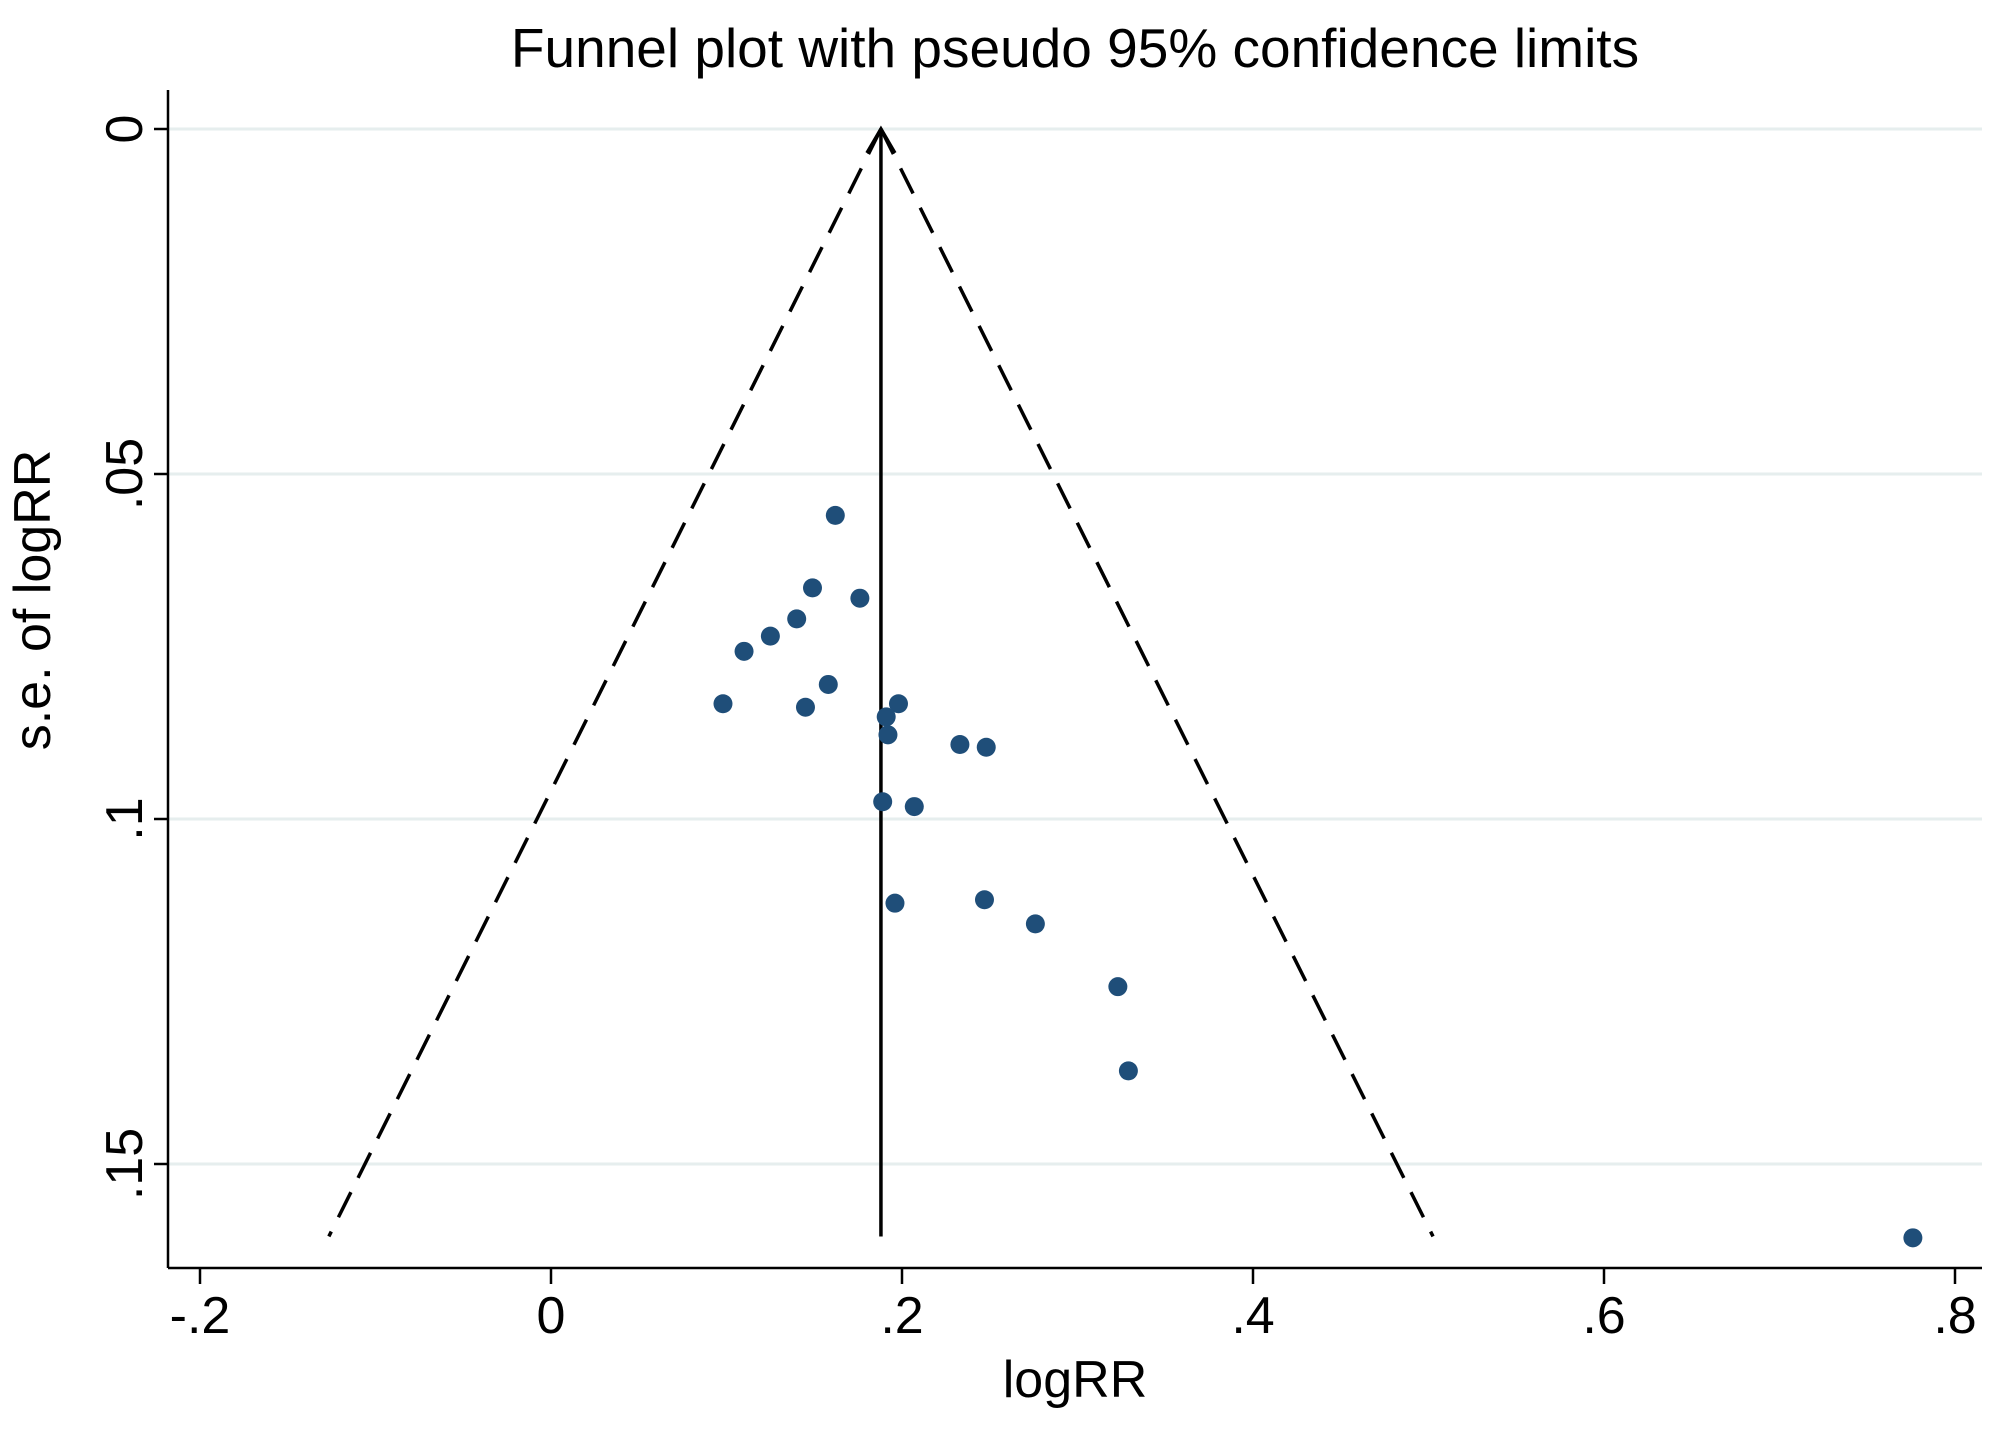 The image size is (2000, 1433). I want to click on y-tick-label: .1, so click(125, 818).